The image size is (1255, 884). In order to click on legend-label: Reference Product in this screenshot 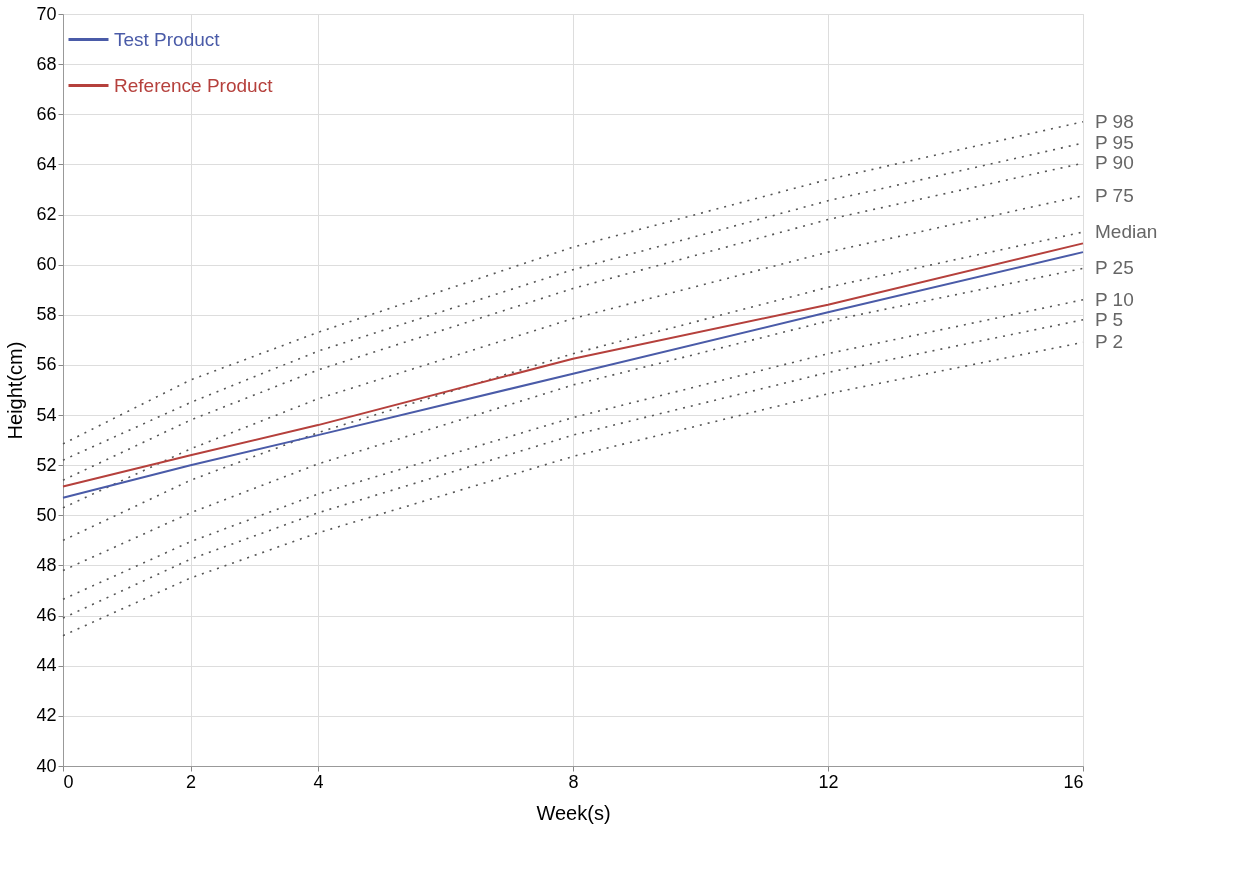, I will do `click(194, 85)`.